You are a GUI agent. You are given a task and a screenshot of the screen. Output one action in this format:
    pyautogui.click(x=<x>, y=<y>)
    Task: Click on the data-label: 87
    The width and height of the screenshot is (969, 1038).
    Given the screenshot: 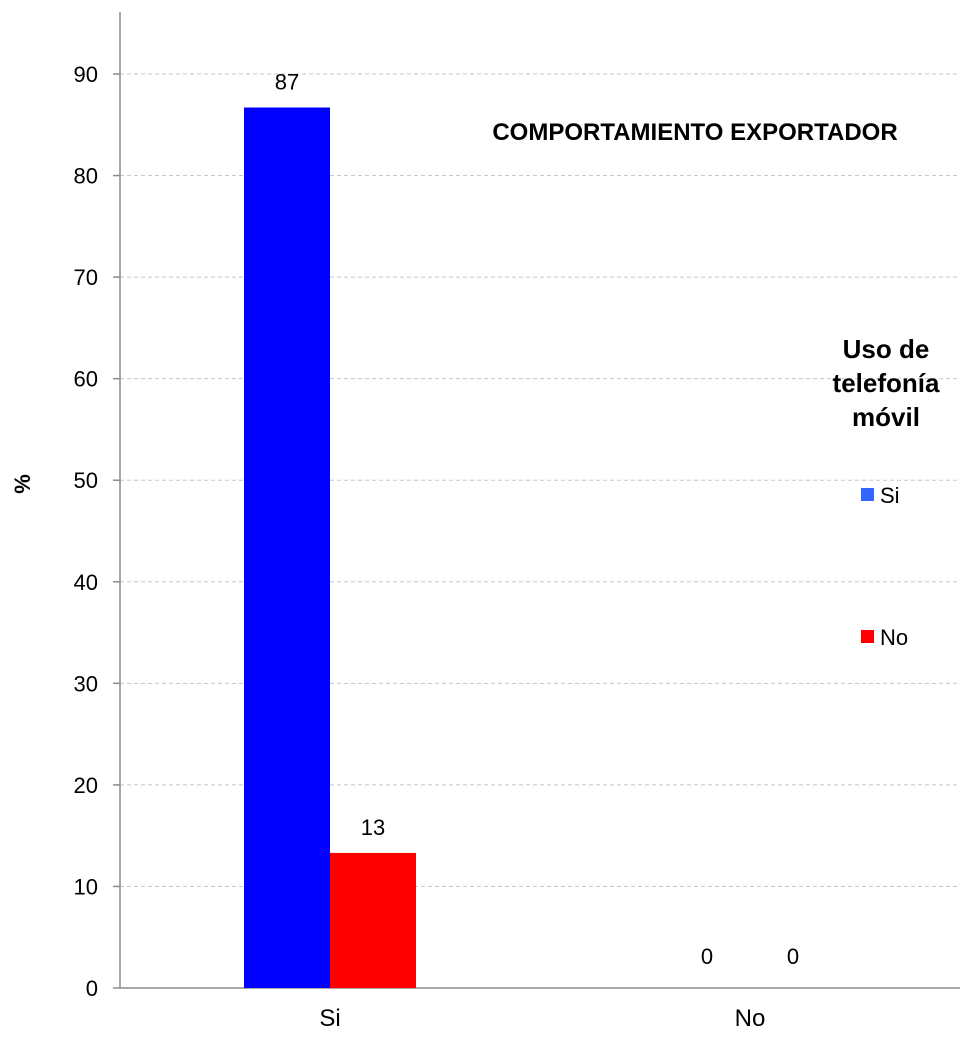 What is the action you would take?
    pyautogui.click(x=287, y=82)
    